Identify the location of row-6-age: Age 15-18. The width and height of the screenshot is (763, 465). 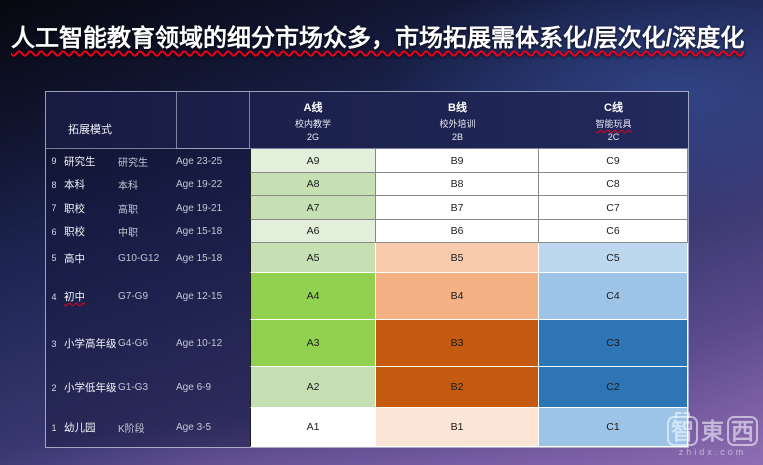
(199, 231).